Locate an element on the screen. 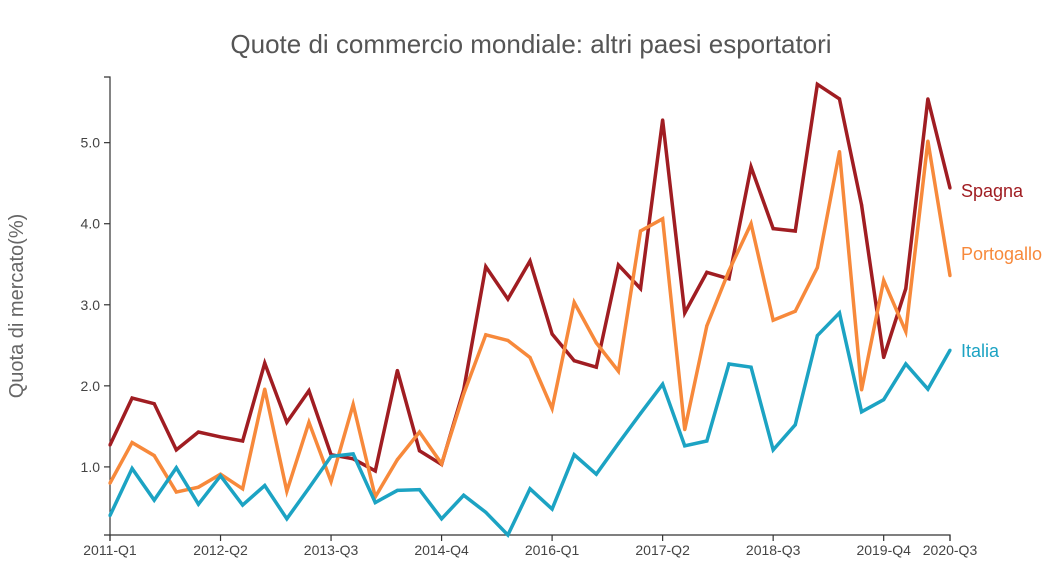 The image size is (1058, 587). y-tick-label: 4.0 is located at coordinates (91, 224).